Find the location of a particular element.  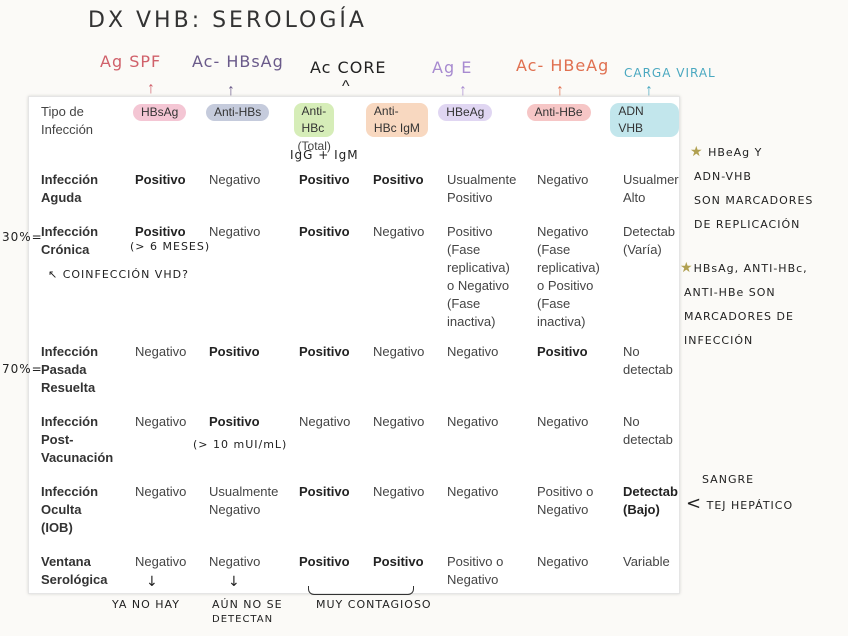

note-gt10: (> 10 mUI/mL) is located at coordinates (240, 444).